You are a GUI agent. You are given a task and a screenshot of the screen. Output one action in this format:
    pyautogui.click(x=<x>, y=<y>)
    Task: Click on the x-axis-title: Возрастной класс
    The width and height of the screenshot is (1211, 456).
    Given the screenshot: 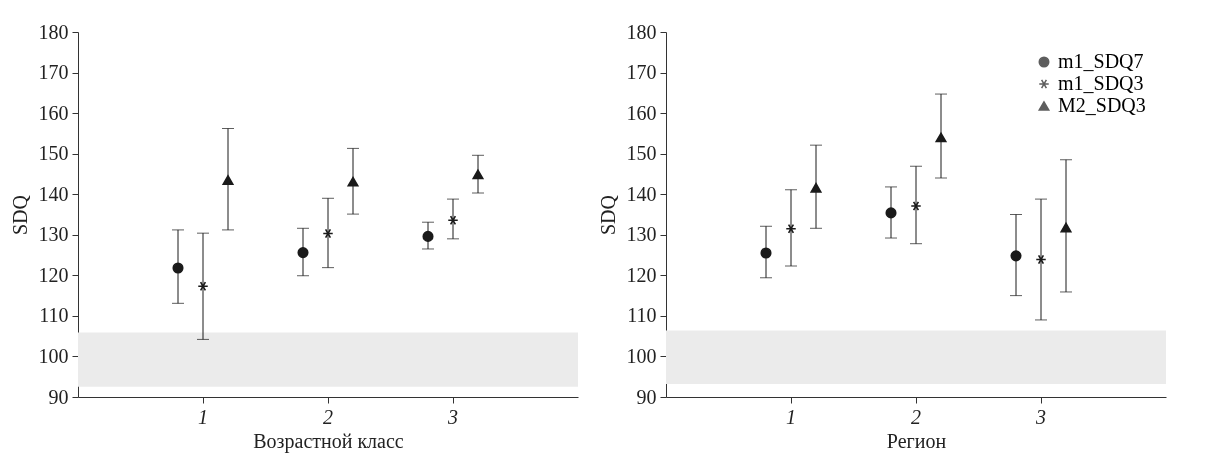 What is the action you would take?
    pyautogui.click(x=328, y=441)
    